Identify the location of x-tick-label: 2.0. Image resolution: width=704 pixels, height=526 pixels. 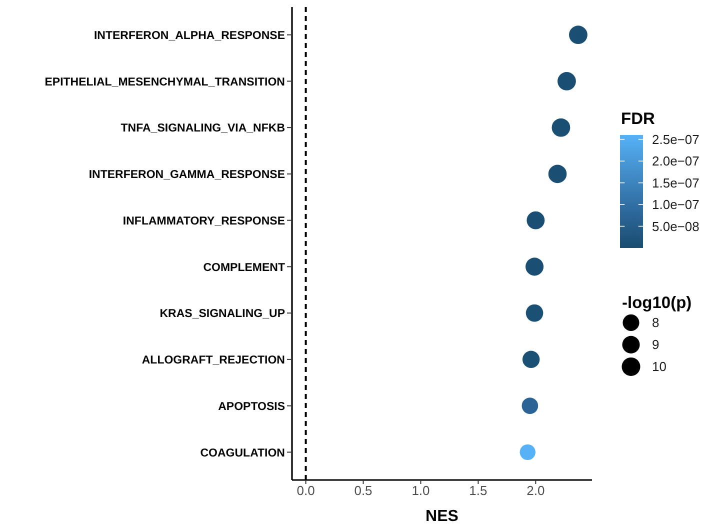
(535, 490).